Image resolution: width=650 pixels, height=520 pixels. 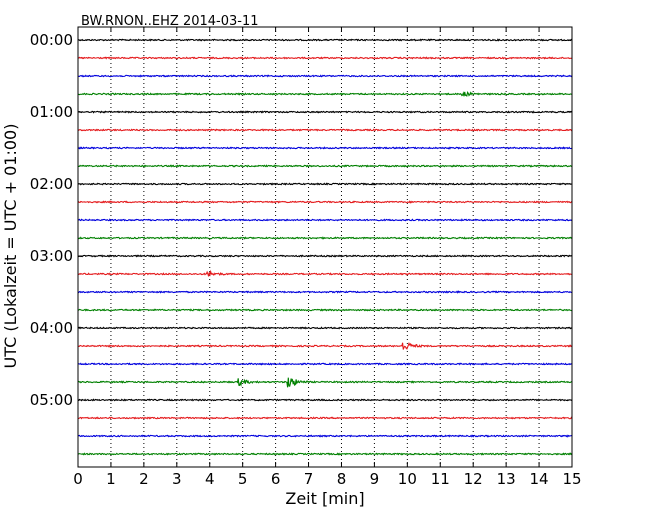 What do you see at coordinates (243, 479) in the screenshot?
I see `x-tick-label: 5` at bounding box center [243, 479].